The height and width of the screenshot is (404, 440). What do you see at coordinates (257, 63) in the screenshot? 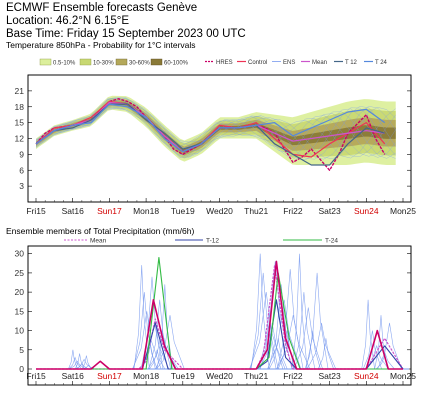
I see `legend-label-control: Control` at bounding box center [257, 63].